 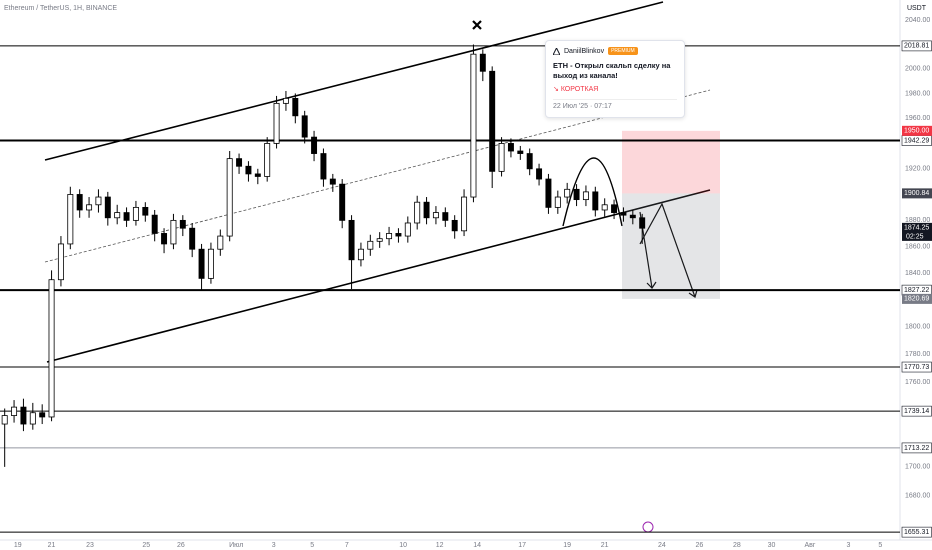 I want to click on badge: PREMIUM, so click(x=623, y=51).